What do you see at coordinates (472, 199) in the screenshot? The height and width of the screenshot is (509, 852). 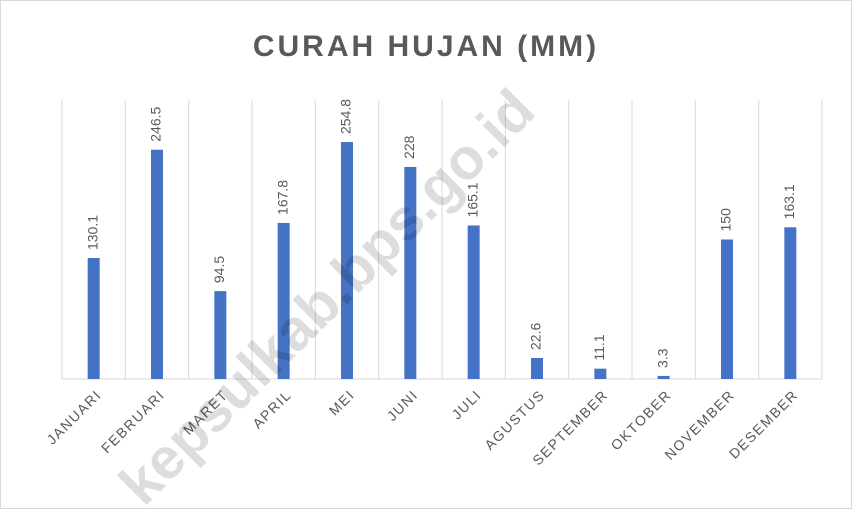 I see `data-label: 165.1` at bounding box center [472, 199].